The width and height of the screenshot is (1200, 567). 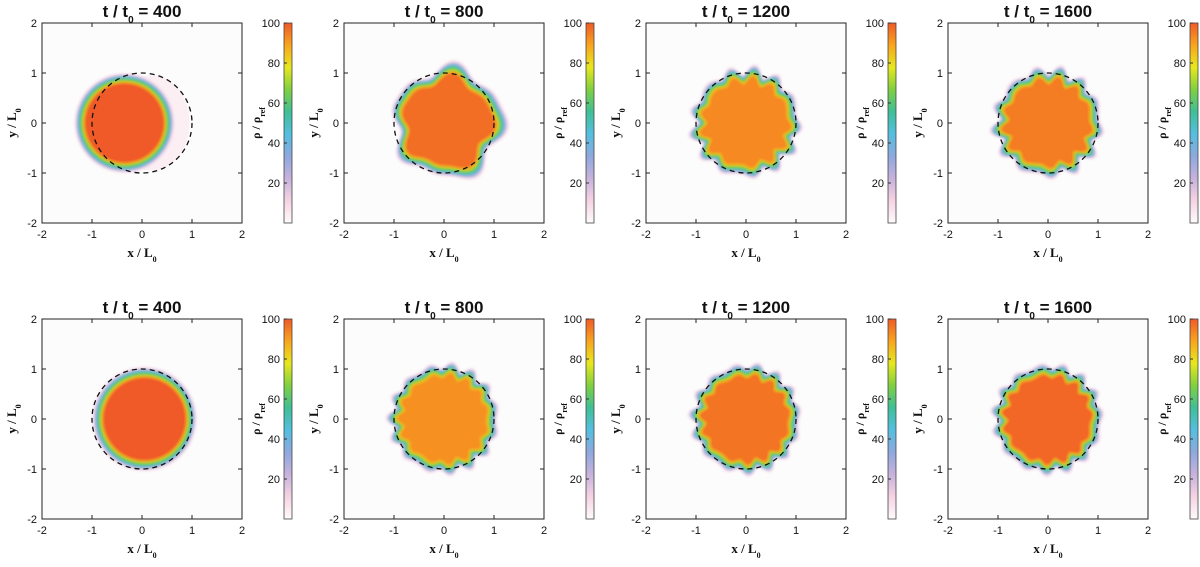 I want to click on panel-r1-t800: -2 -1 0 1 2 -2 -1 0 1 2 t / t0 = 800 20 40 60 80 100, so click(x=462, y=121).